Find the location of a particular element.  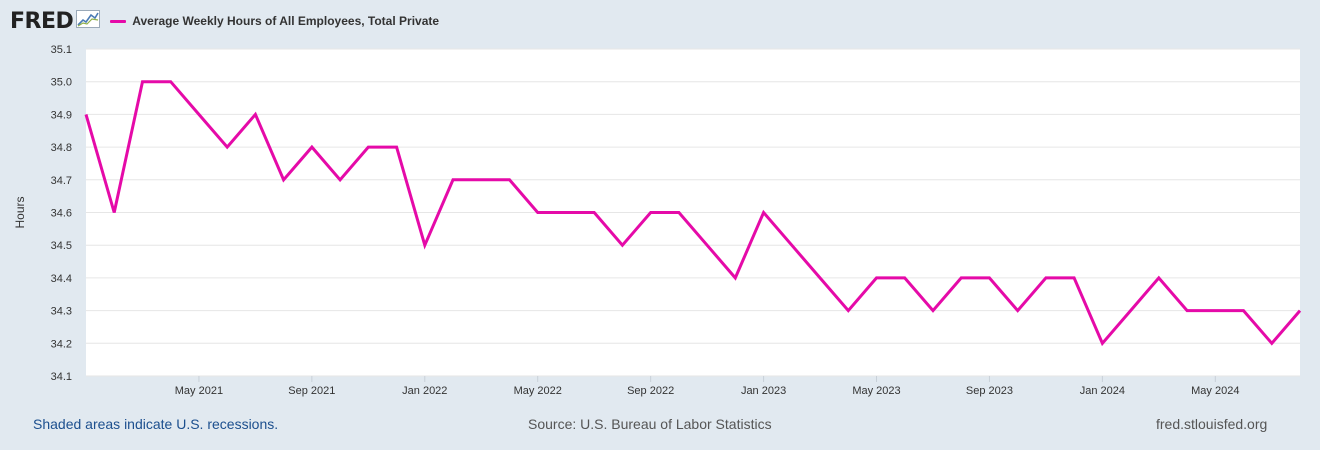

x-tick-label: May 2021 is located at coordinates (199, 391).